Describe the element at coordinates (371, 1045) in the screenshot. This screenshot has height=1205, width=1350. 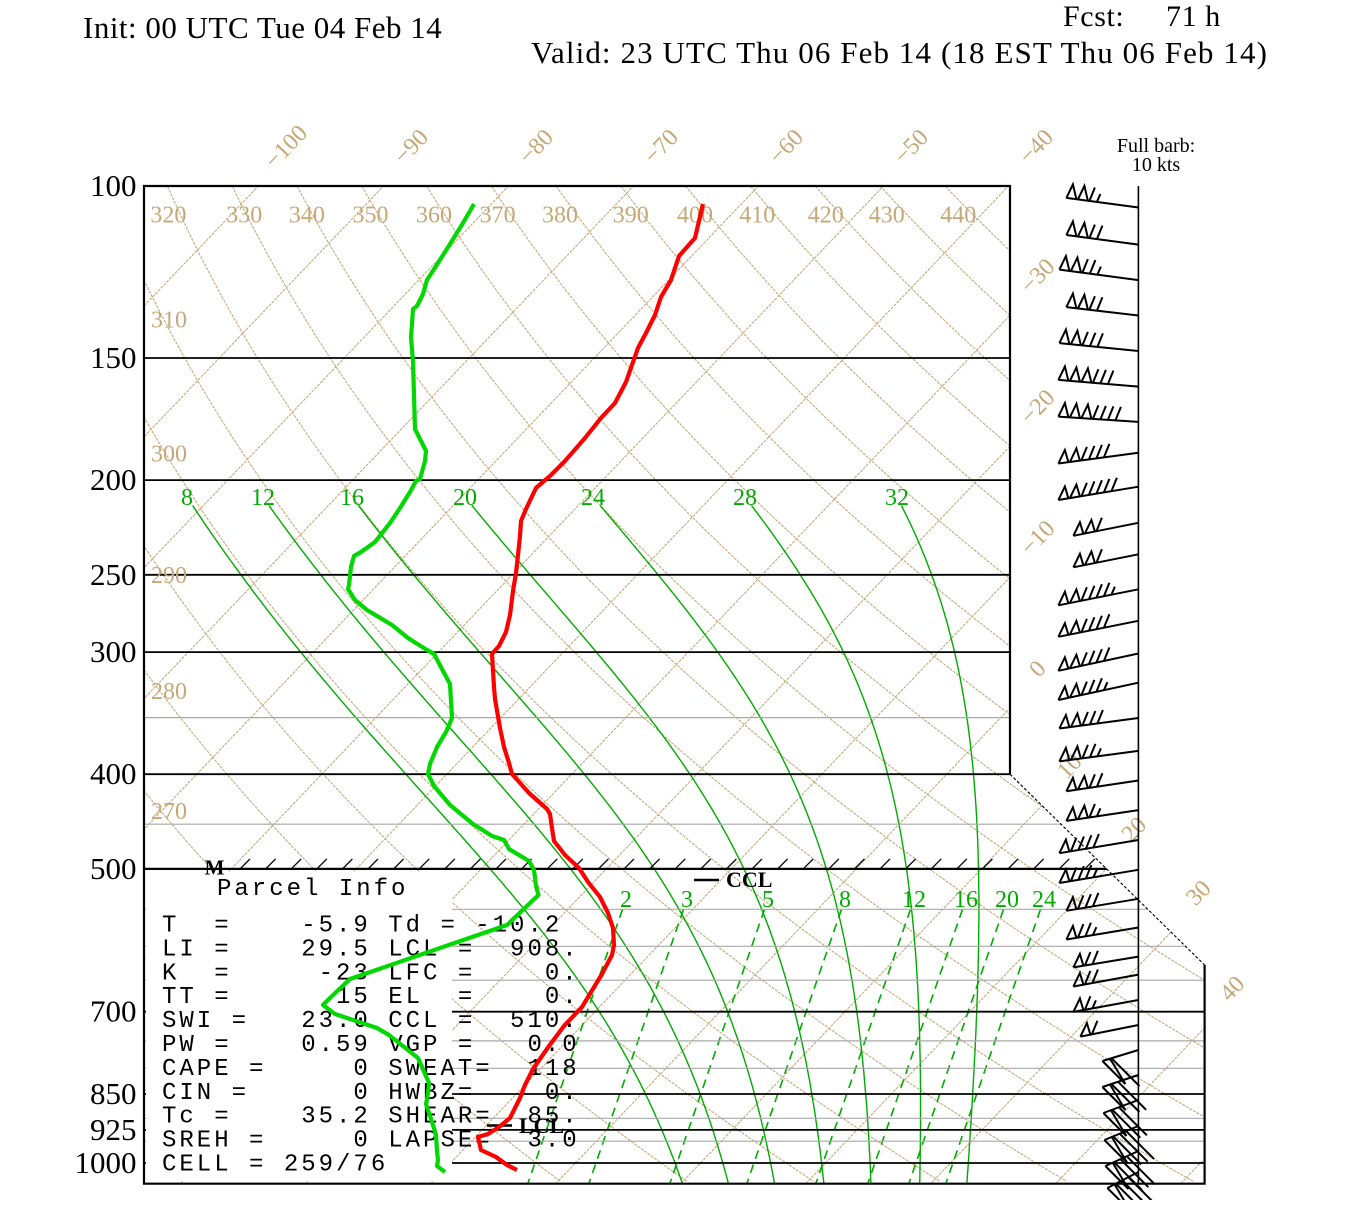
I see `svg-text: PW = 0.59 VGP = 0.0` at that location.